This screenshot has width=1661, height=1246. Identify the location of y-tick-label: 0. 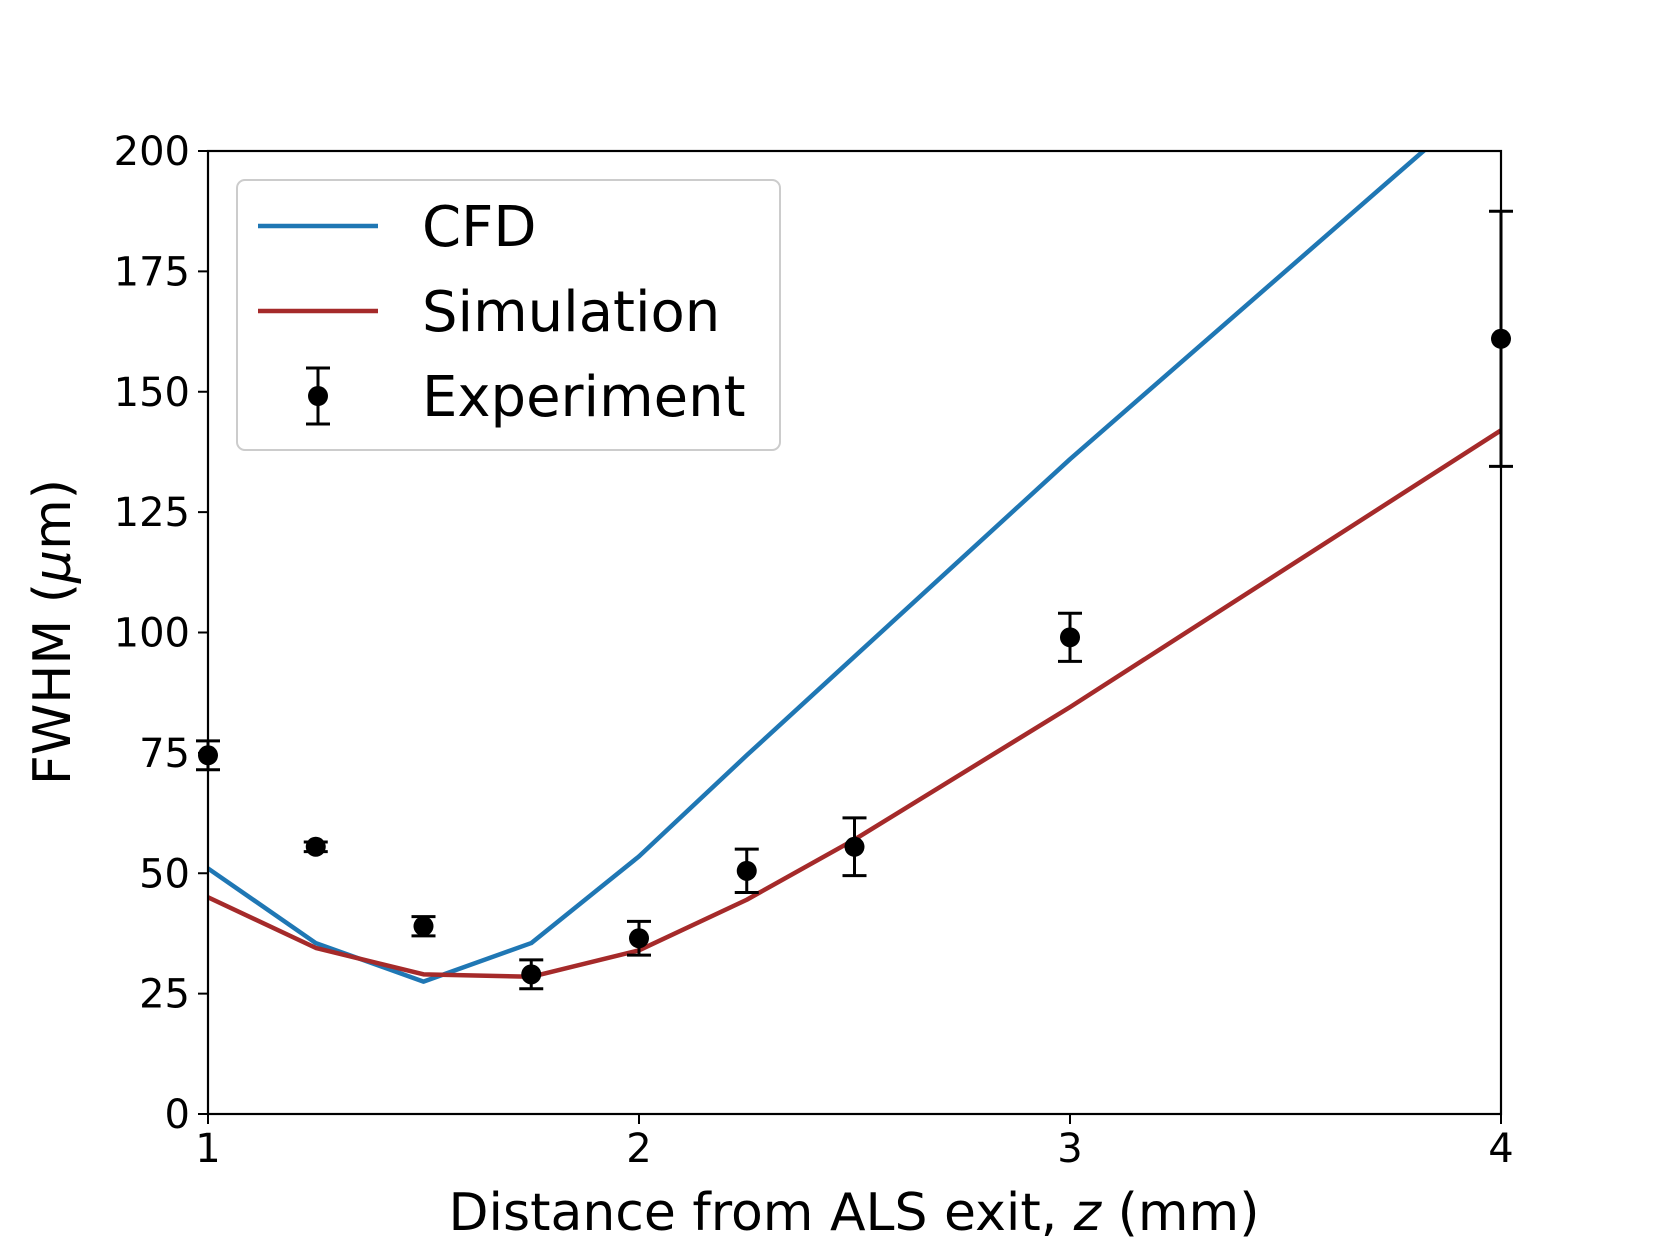
(177, 1115).